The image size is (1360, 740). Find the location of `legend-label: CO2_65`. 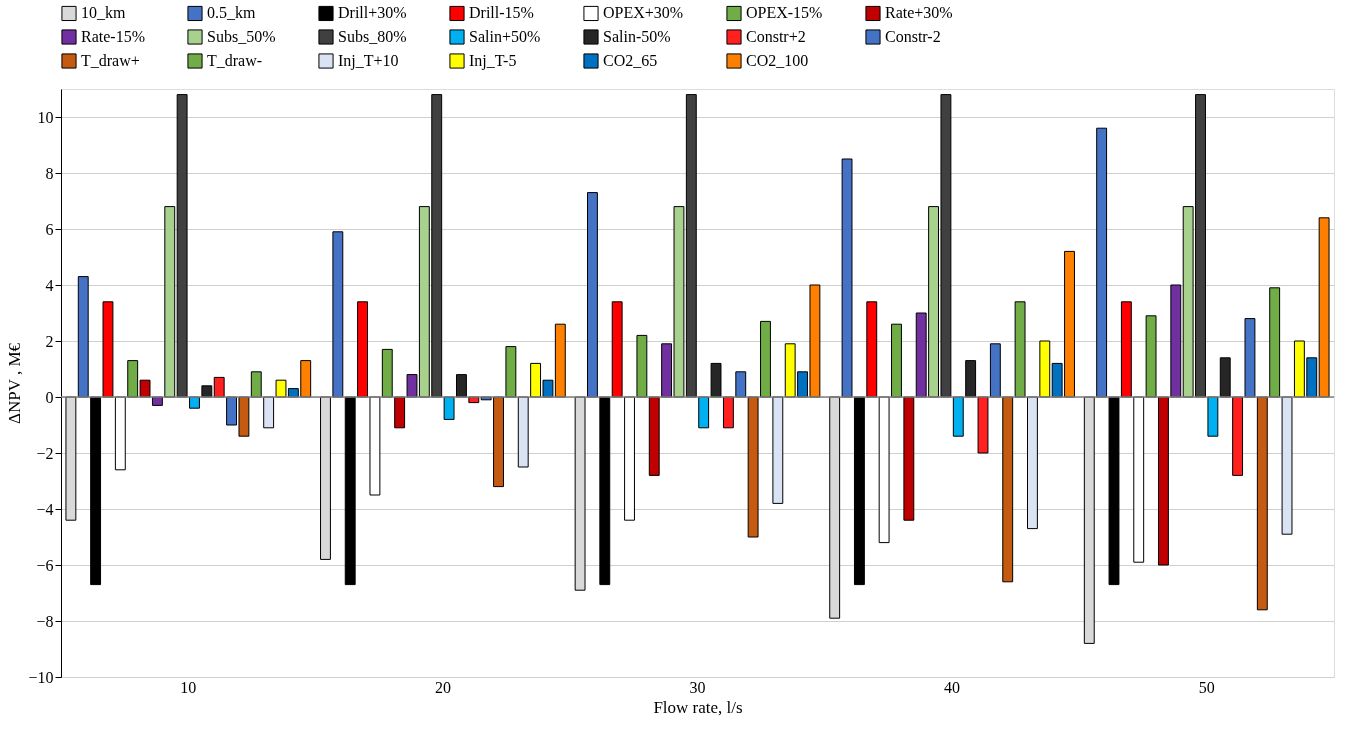

legend-label: CO2_65 is located at coordinates (630, 60).